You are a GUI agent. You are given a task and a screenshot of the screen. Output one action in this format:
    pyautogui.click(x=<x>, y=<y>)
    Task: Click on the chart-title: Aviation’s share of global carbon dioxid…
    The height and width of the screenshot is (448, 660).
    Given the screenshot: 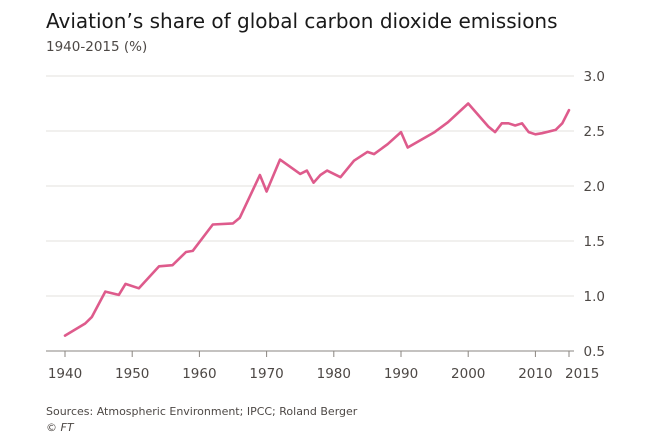 What is the action you would take?
    pyautogui.click(x=302, y=21)
    